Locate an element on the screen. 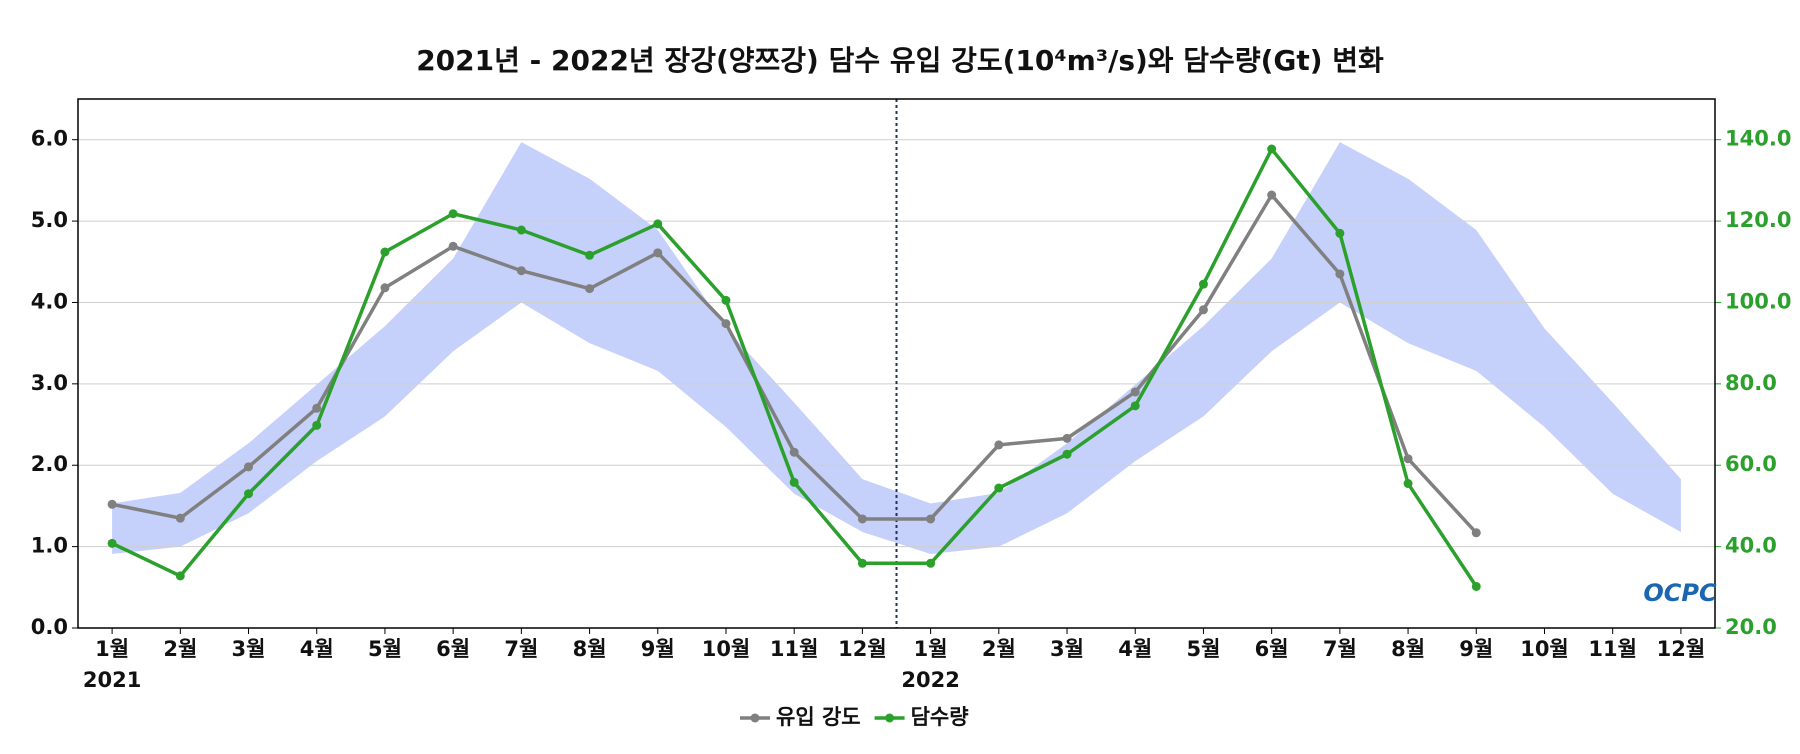 The width and height of the screenshot is (1800, 754). logo: OCPC is located at coordinates (1680, 593).